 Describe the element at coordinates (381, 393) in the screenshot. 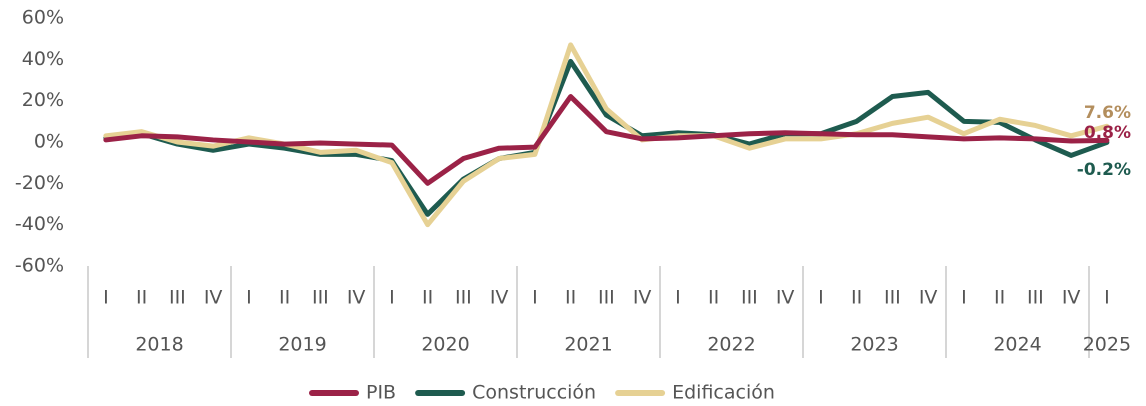

I see `legend-label: PIB` at that location.